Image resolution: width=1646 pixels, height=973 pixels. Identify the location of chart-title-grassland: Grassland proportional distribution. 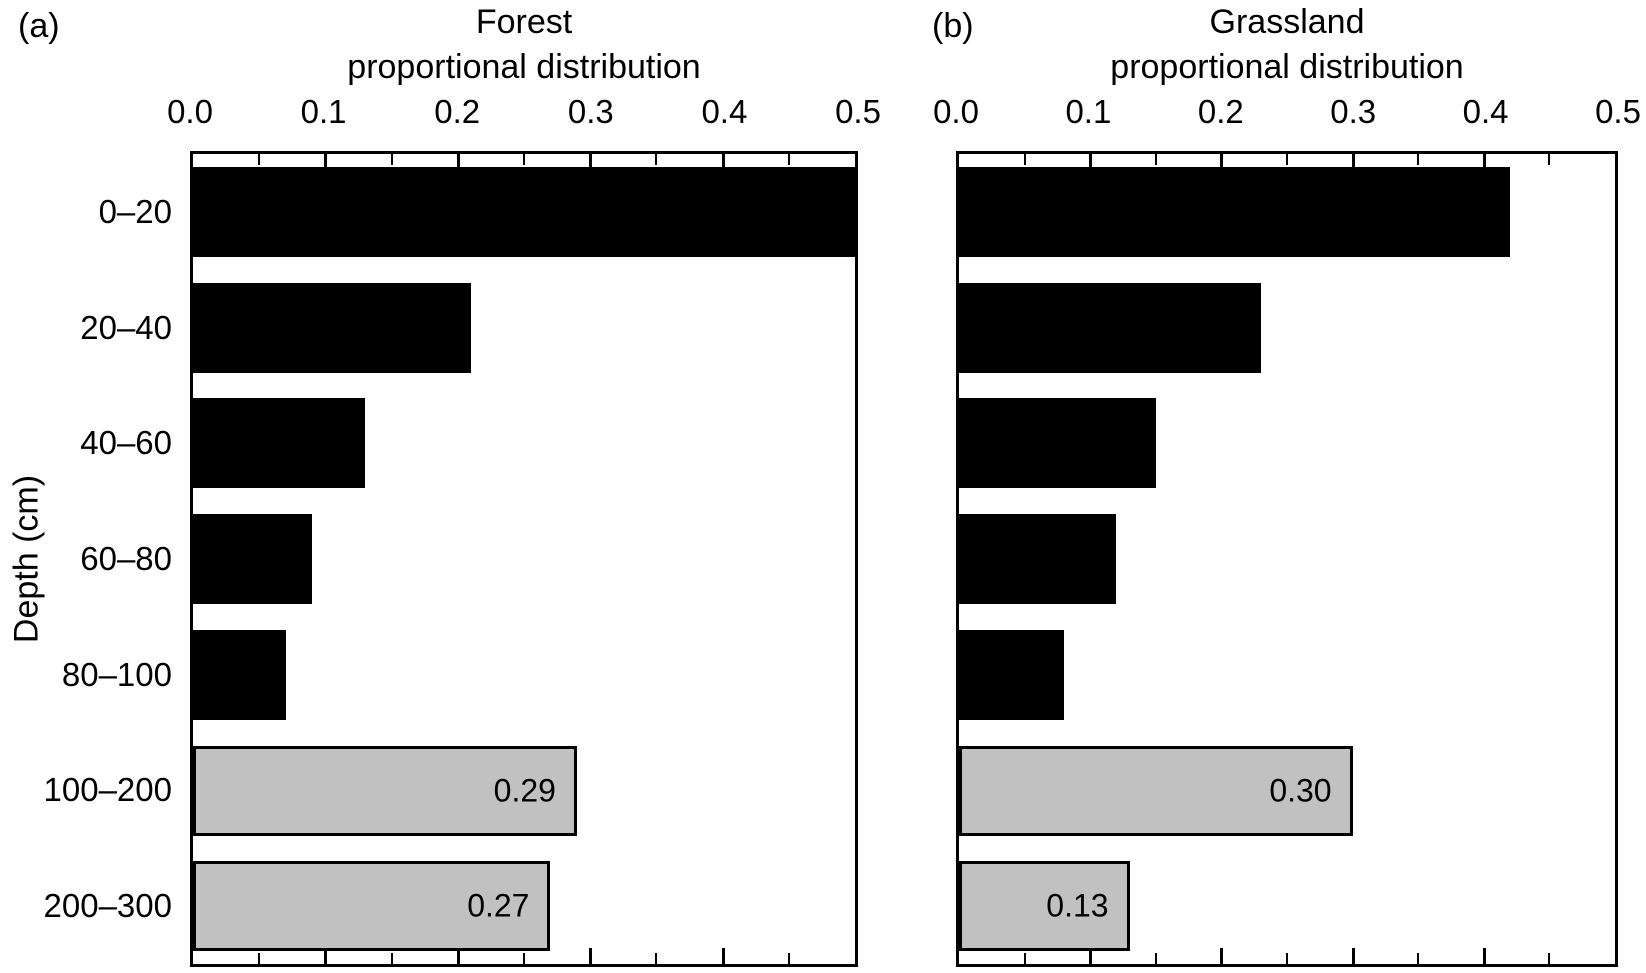
(1287, 45).